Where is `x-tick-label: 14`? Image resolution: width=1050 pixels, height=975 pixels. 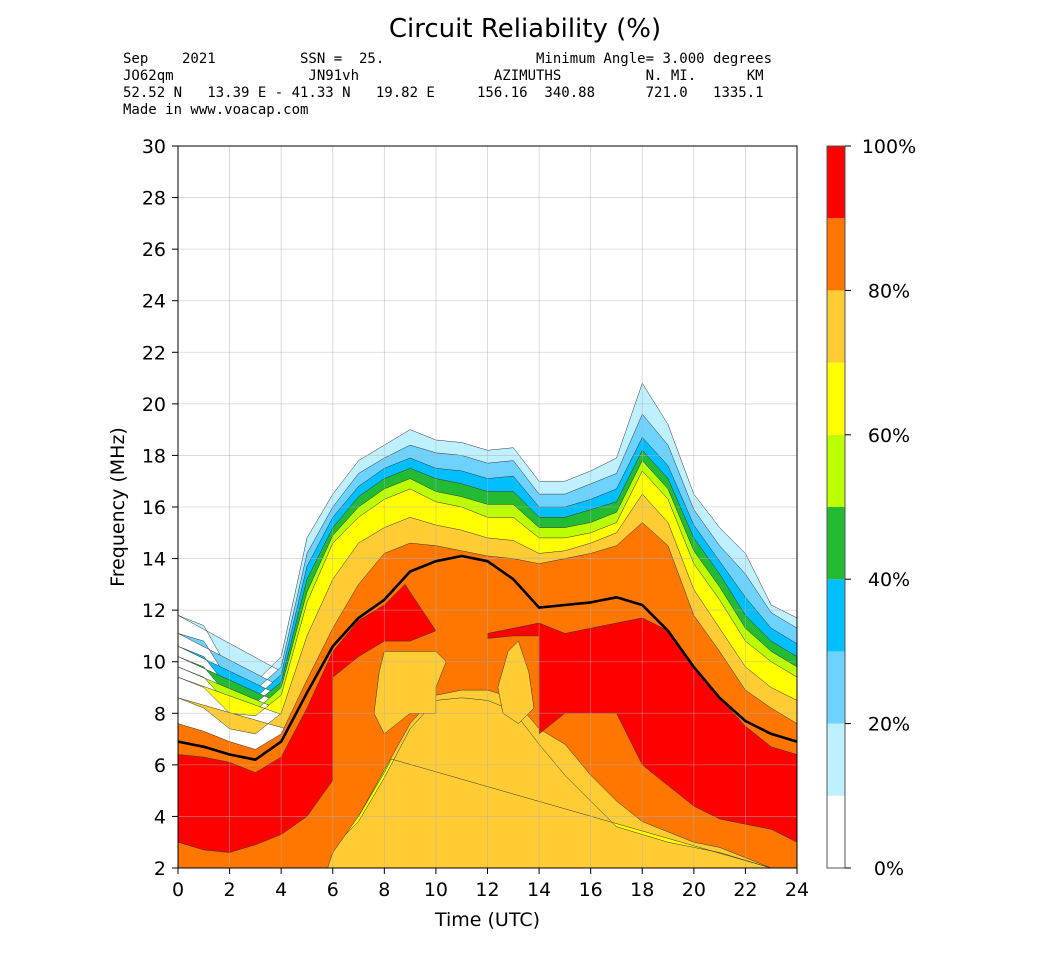 x-tick-label: 14 is located at coordinates (539, 890).